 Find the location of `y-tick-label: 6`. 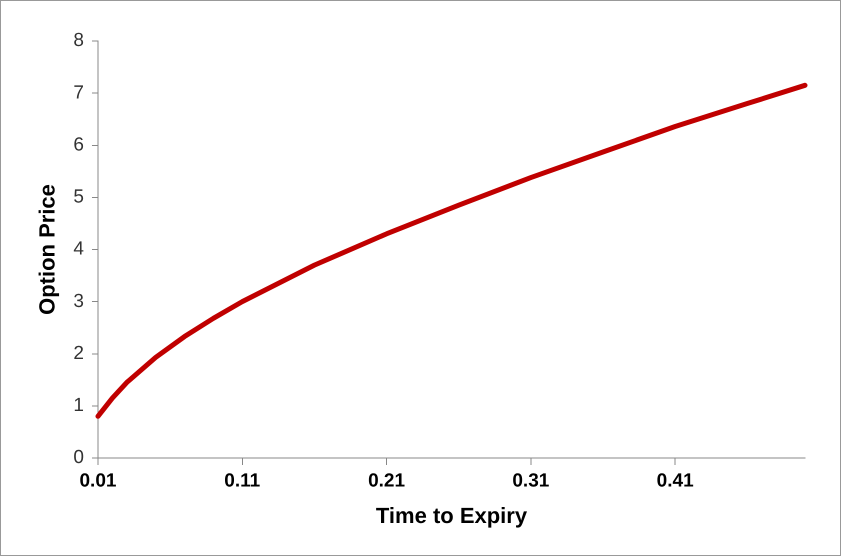

y-tick-label: 6 is located at coordinates (78, 145).